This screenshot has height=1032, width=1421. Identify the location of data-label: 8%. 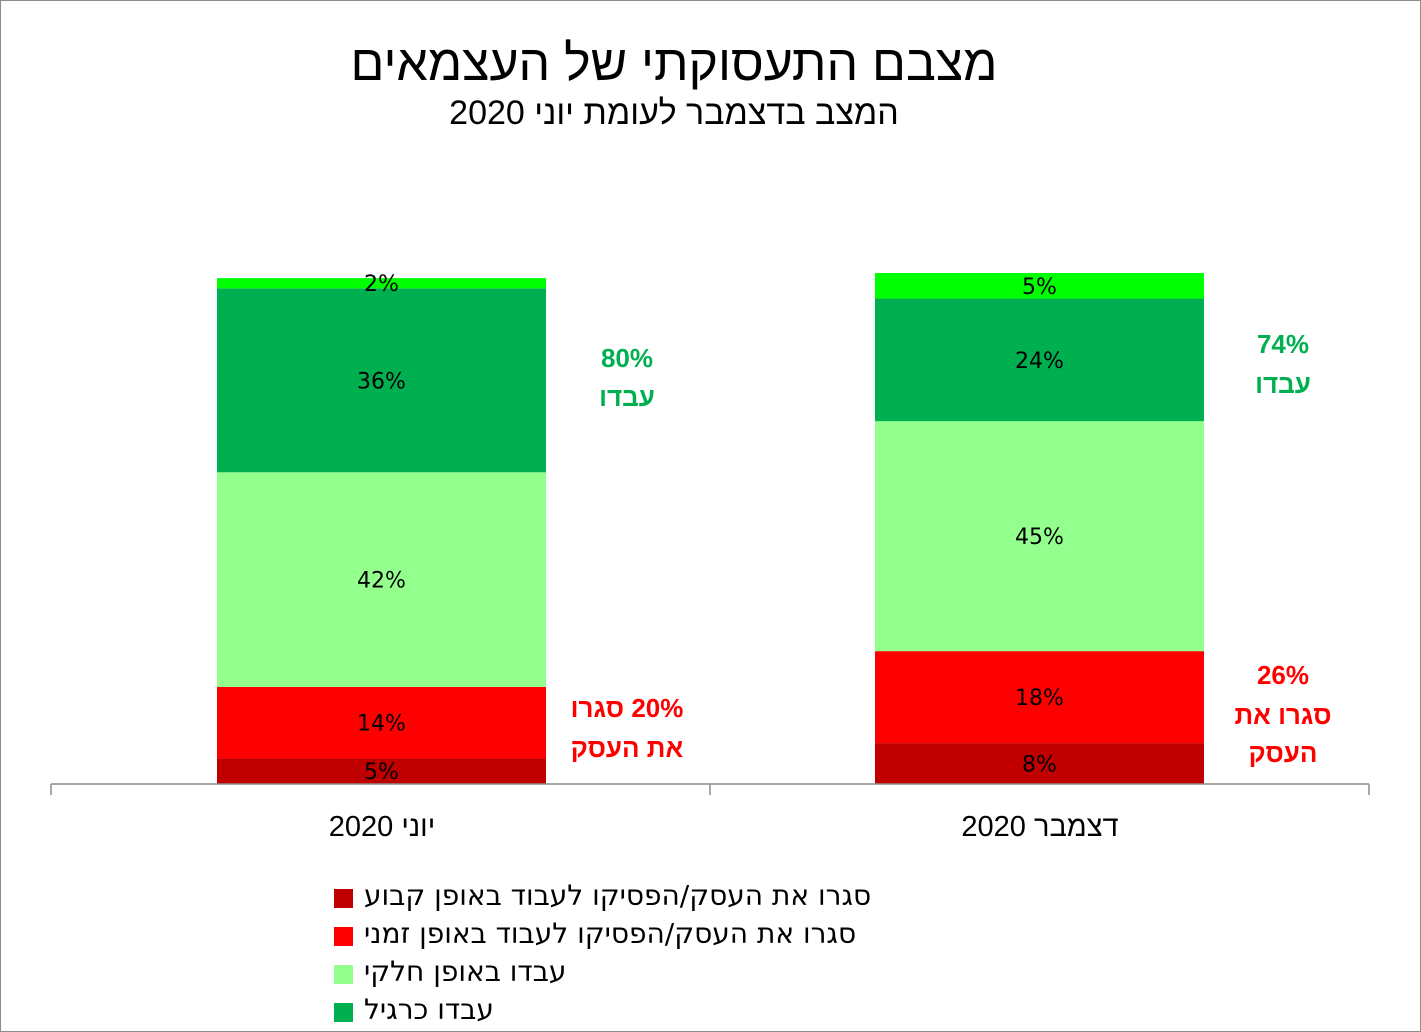
(1039, 765).